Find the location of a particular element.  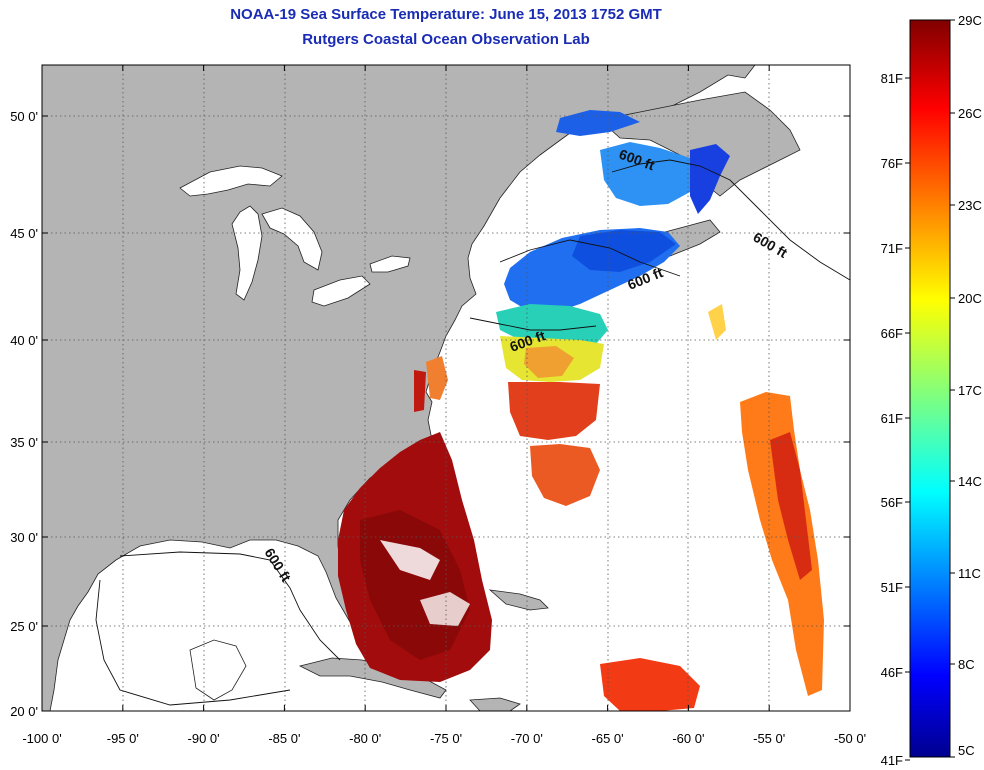

y-tick-label: 30 0' is located at coordinates (24, 537).